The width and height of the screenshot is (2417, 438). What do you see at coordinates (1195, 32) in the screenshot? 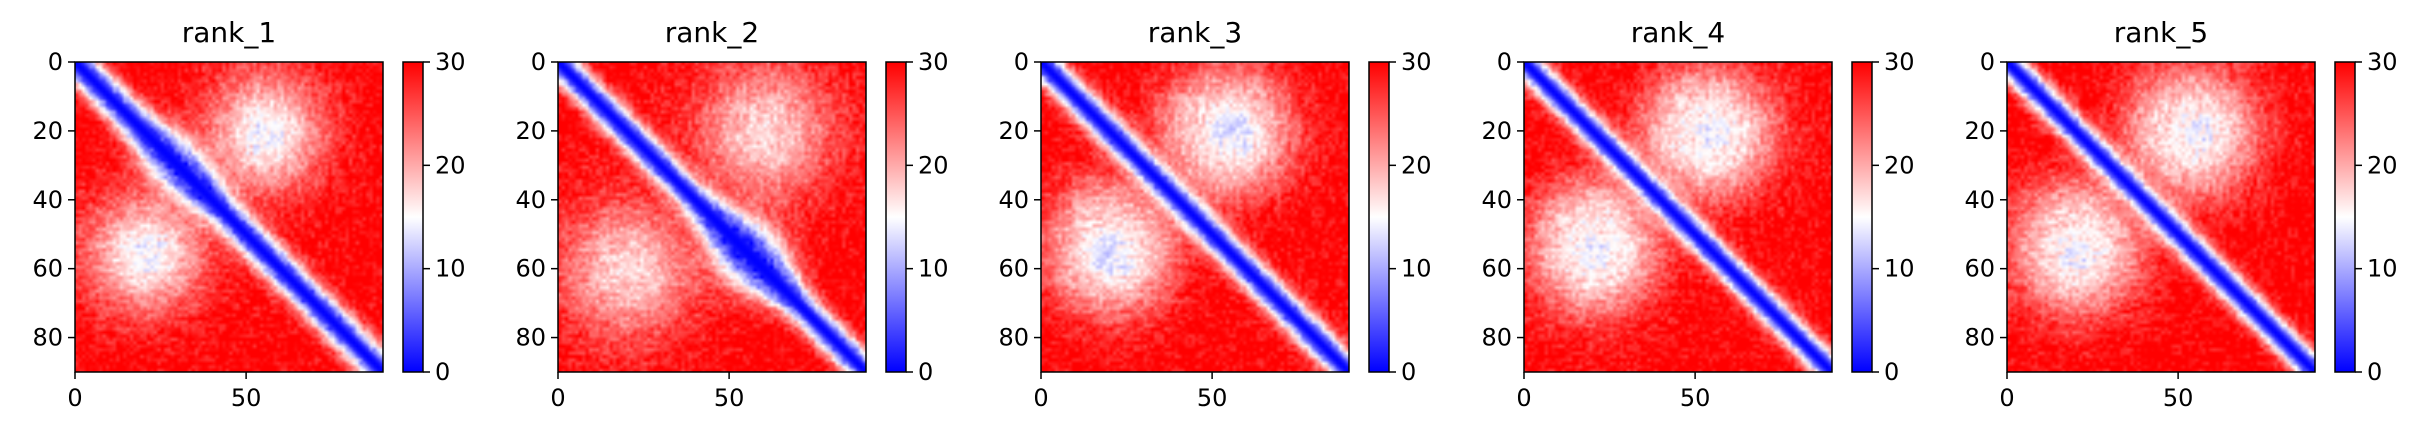
I see `chart-title: rank_3` at bounding box center [1195, 32].